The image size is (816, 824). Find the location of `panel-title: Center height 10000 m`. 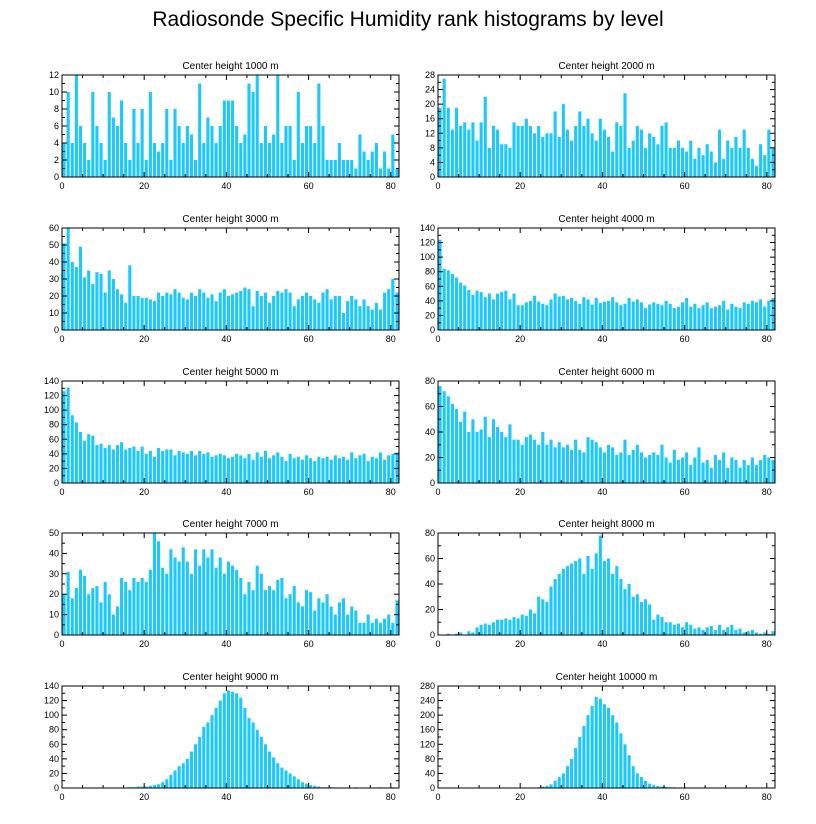

panel-title: Center height 10000 m is located at coordinates (607, 677).